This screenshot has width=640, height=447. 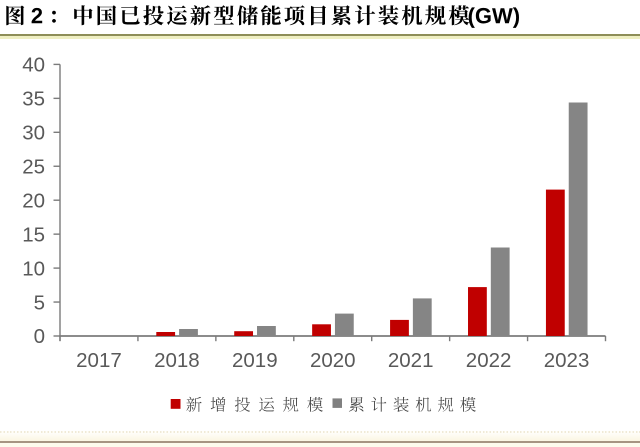 What do you see at coordinates (33, 166) in the screenshot?
I see `svg-text: 25` at bounding box center [33, 166].